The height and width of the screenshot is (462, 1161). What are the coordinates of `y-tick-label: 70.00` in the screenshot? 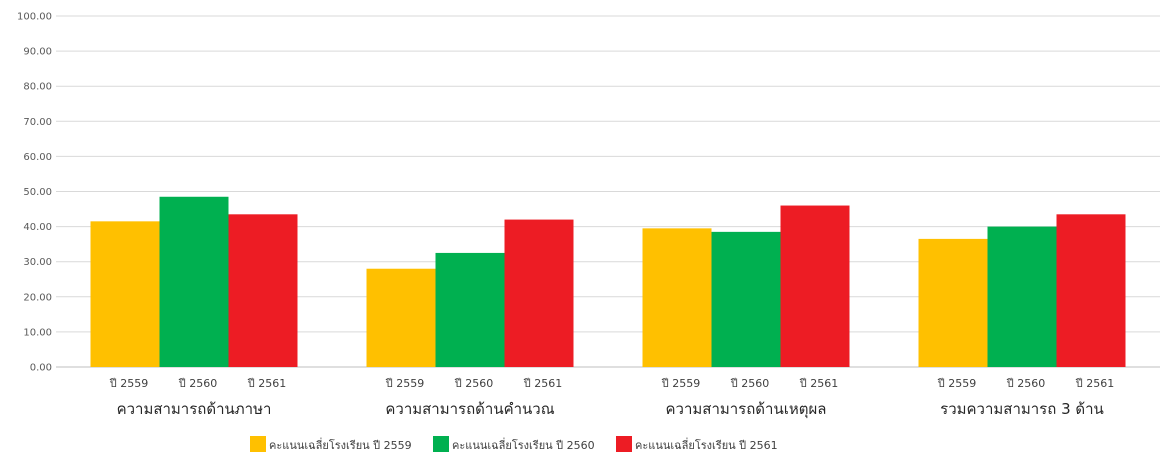 It's located at (37, 122).